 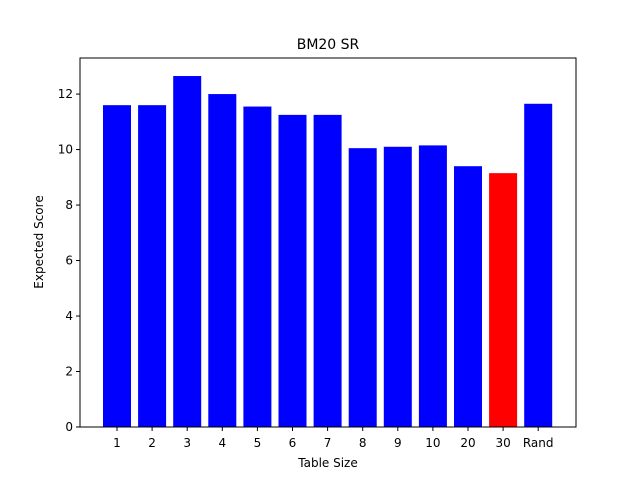 I want to click on y-tick-label: 6, so click(x=69, y=261).